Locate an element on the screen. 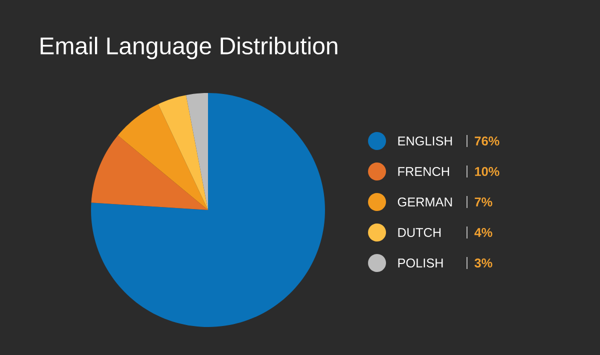 The height and width of the screenshot is (355, 600). data-label: 4% is located at coordinates (483, 232).